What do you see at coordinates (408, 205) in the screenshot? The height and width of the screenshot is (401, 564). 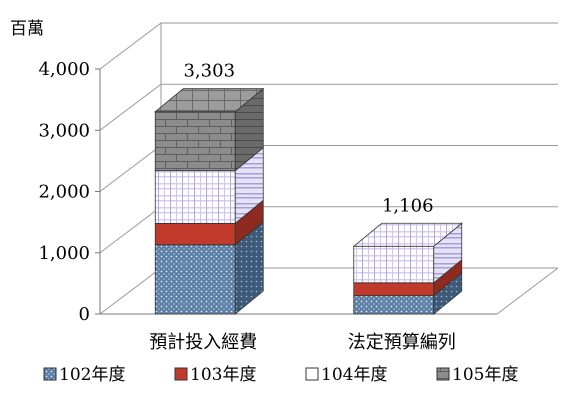 I see `total-label: 1,106` at bounding box center [408, 205].